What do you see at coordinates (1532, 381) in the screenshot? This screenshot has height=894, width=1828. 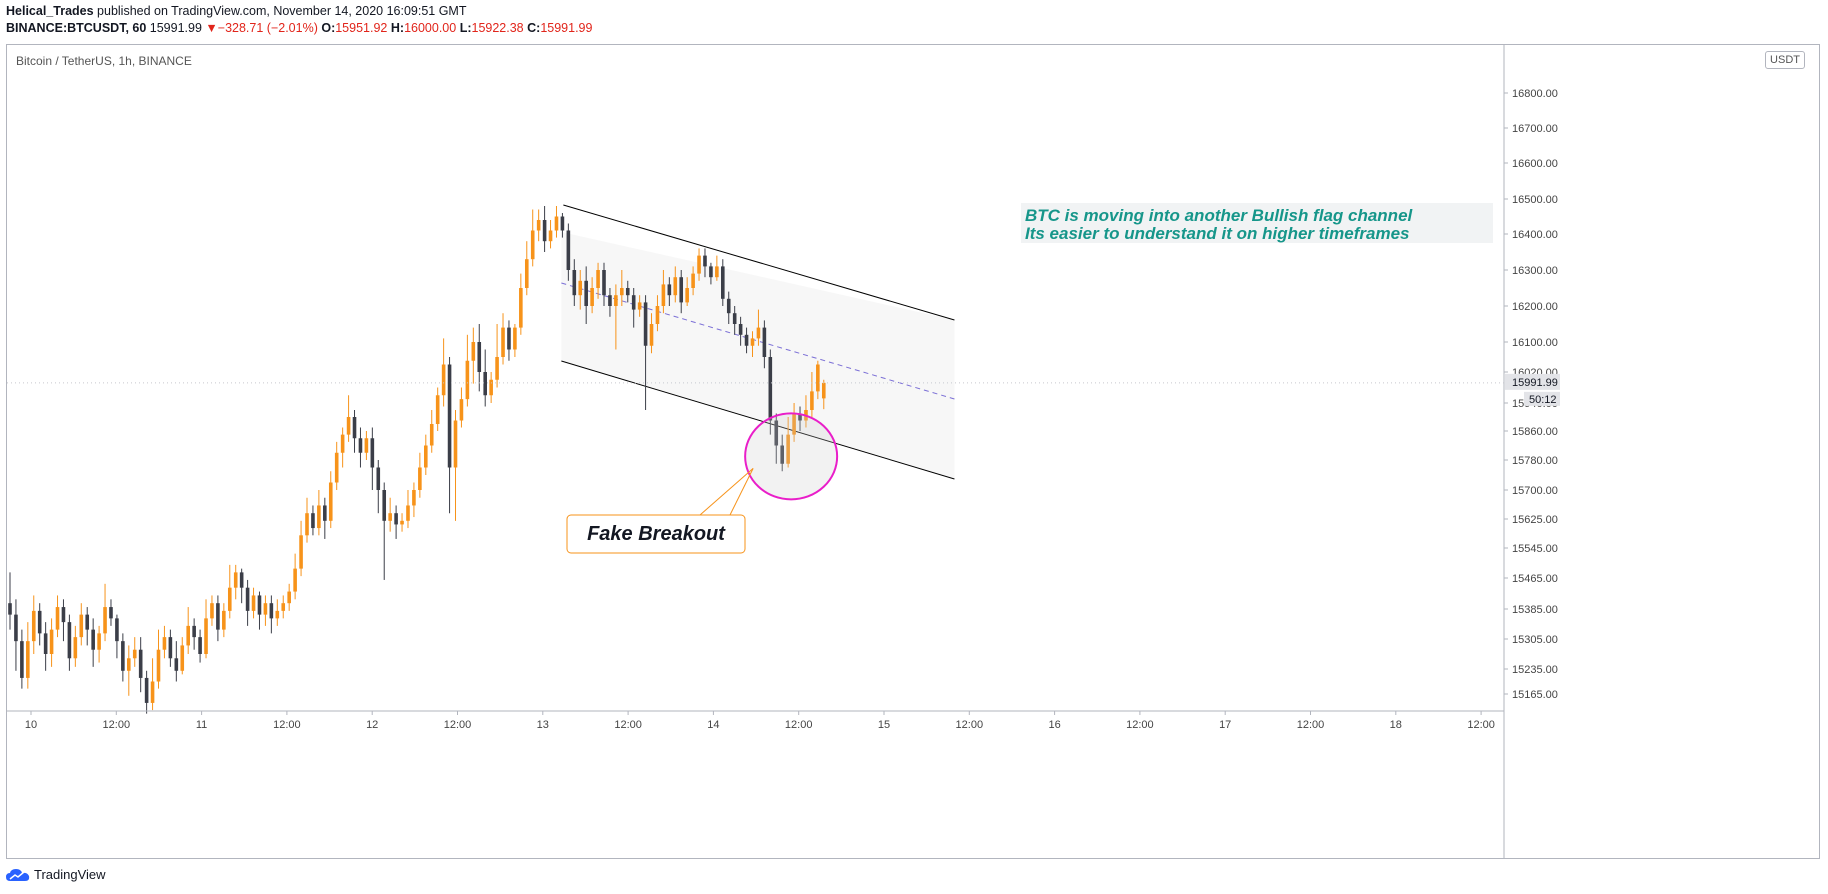 I see `last-price-tag` at bounding box center [1532, 381].